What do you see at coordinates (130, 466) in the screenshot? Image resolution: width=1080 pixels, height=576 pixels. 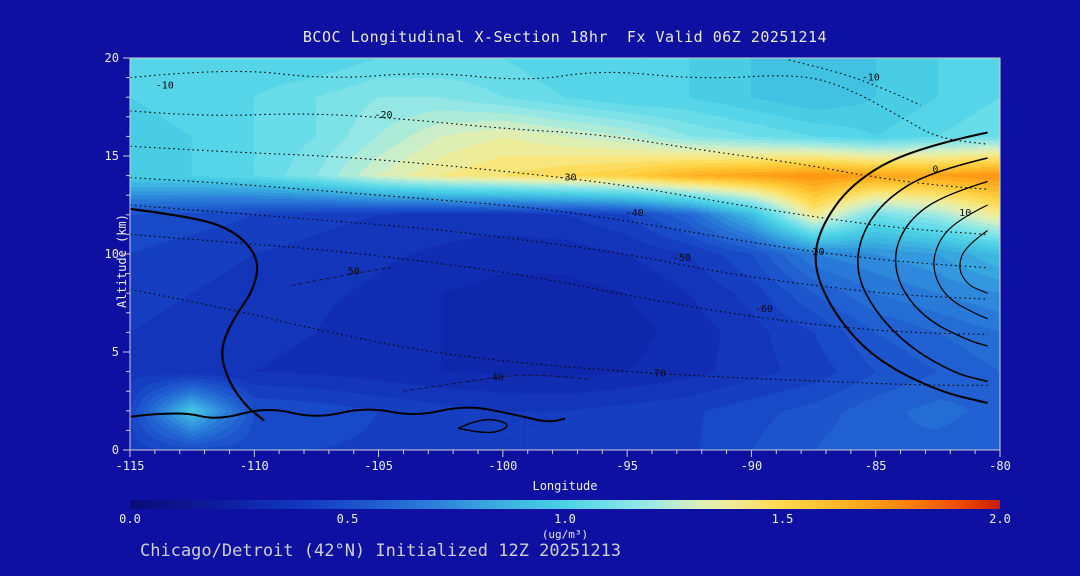 I see `x-tick-label: -115` at bounding box center [130, 466].